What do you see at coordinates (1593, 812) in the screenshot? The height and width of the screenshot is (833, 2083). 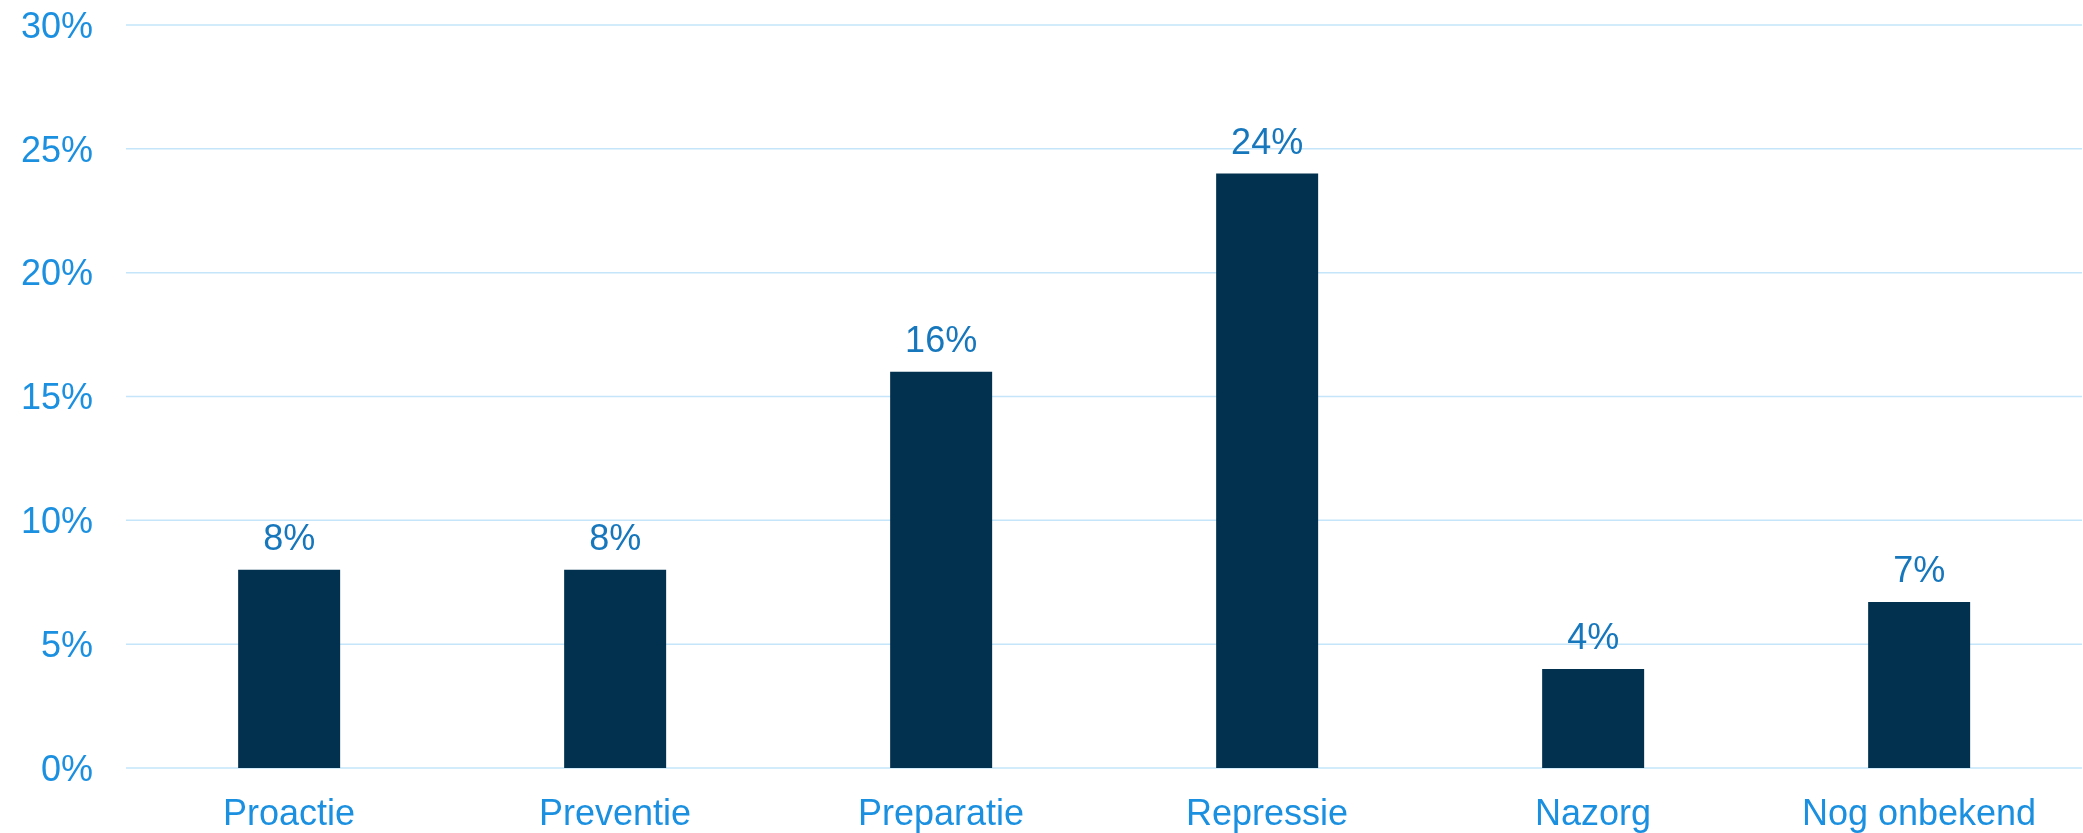 I see `x-tick-label: Nazorg` at bounding box center [1593, 812].